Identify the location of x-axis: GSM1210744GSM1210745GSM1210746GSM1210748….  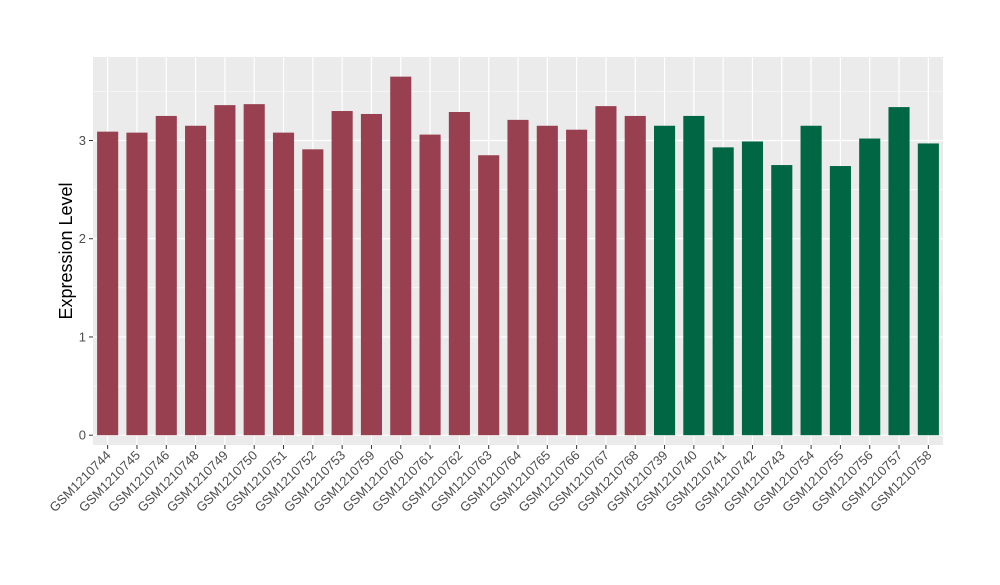
(490, 480).